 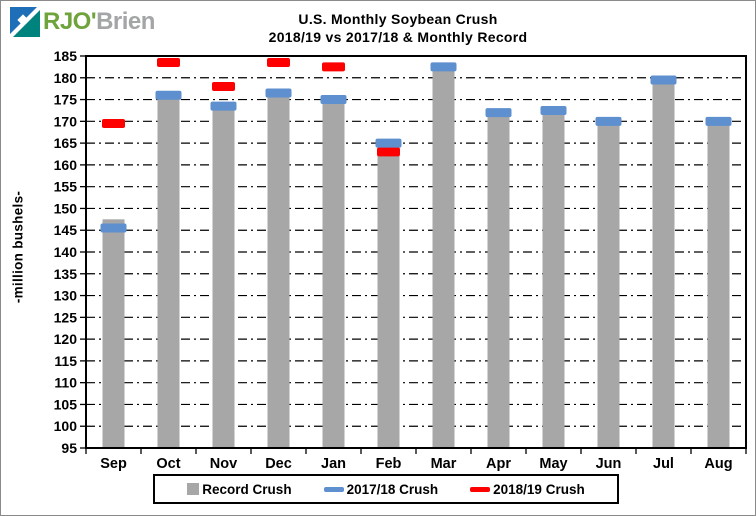 I want to click on x-label-nov: Nov, so click(x=223, y=464).